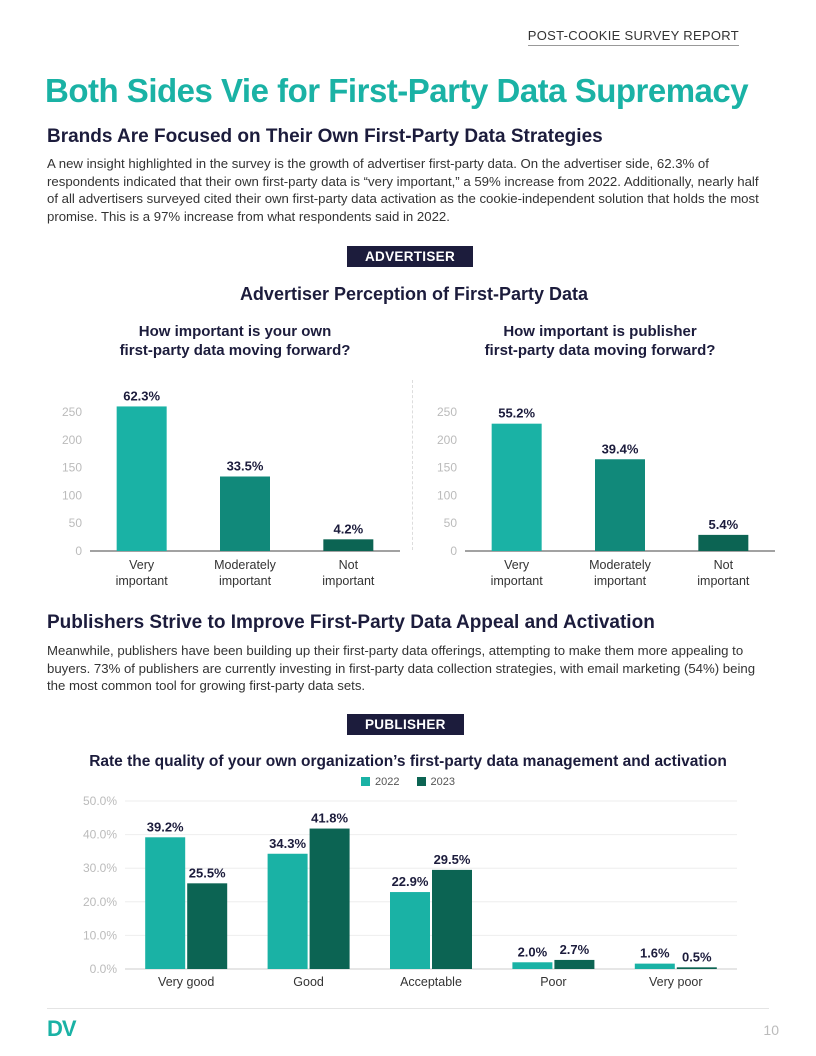 This screenshot has height=1056, width=816. I want to click on page-number: 10, so click(771, 1030).